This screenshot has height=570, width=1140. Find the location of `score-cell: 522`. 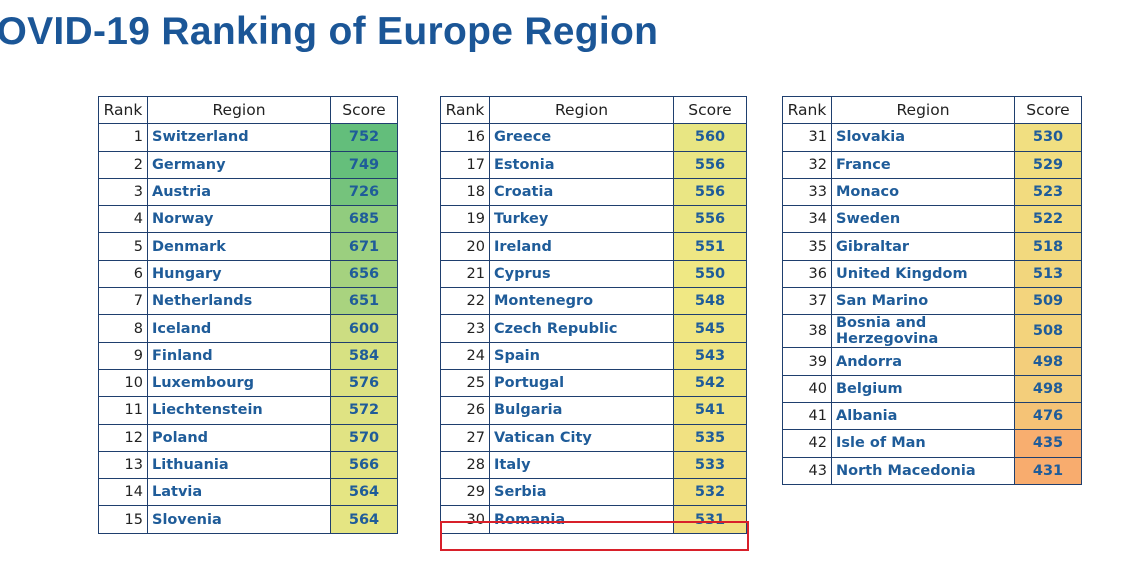

score-cell: 522 is located at coordinates (1048, 219).